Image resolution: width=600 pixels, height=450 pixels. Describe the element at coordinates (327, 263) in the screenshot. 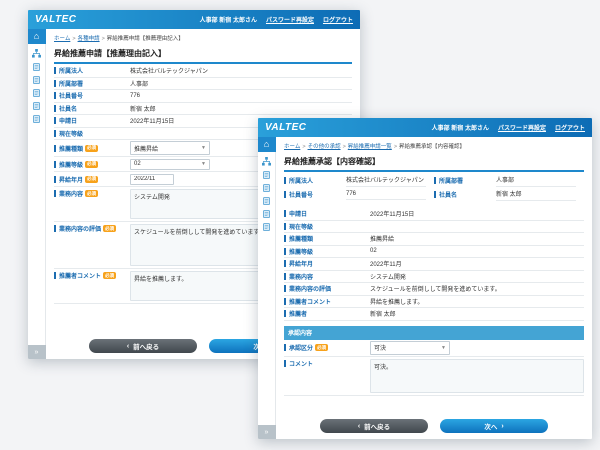

I see `field-label: 昇給年月` at that location.